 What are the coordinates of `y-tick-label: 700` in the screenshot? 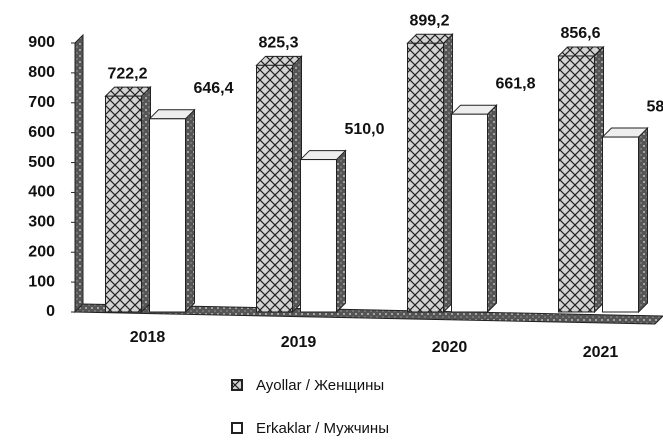 It's located at (41, 102).